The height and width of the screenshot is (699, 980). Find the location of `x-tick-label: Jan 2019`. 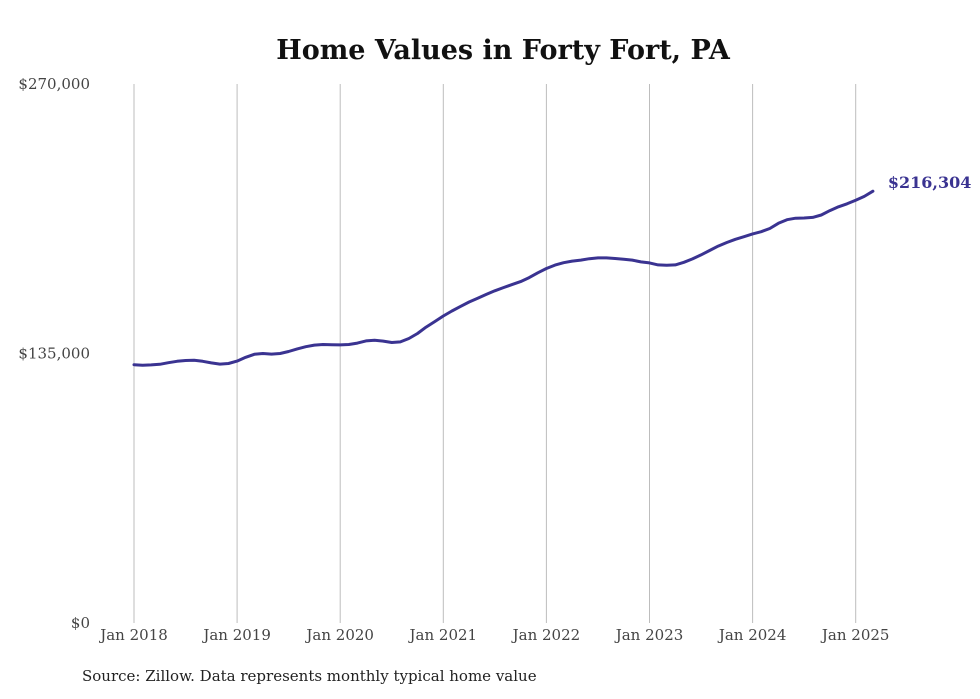

x-tick-label: Jan 2019 is located at coordinates (236, 635).